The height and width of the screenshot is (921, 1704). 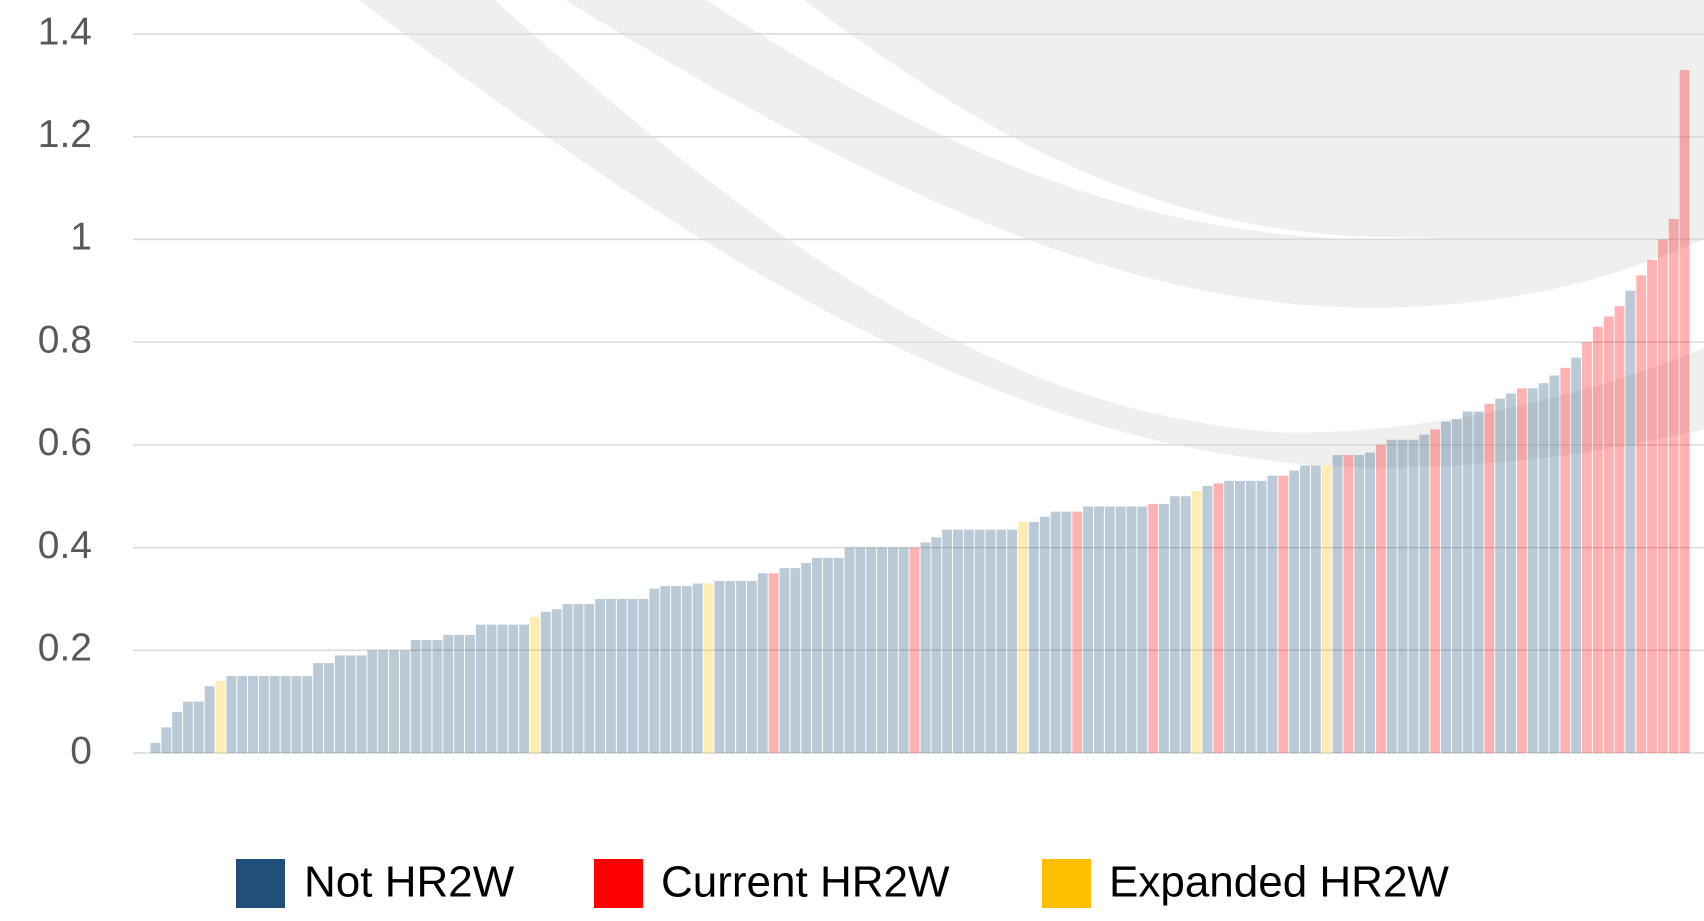 What do you see at coordinates (1279, 882) in the screenshot?
I see `legend-label: Expanded HR2W` at bounding box center [1279, 882].